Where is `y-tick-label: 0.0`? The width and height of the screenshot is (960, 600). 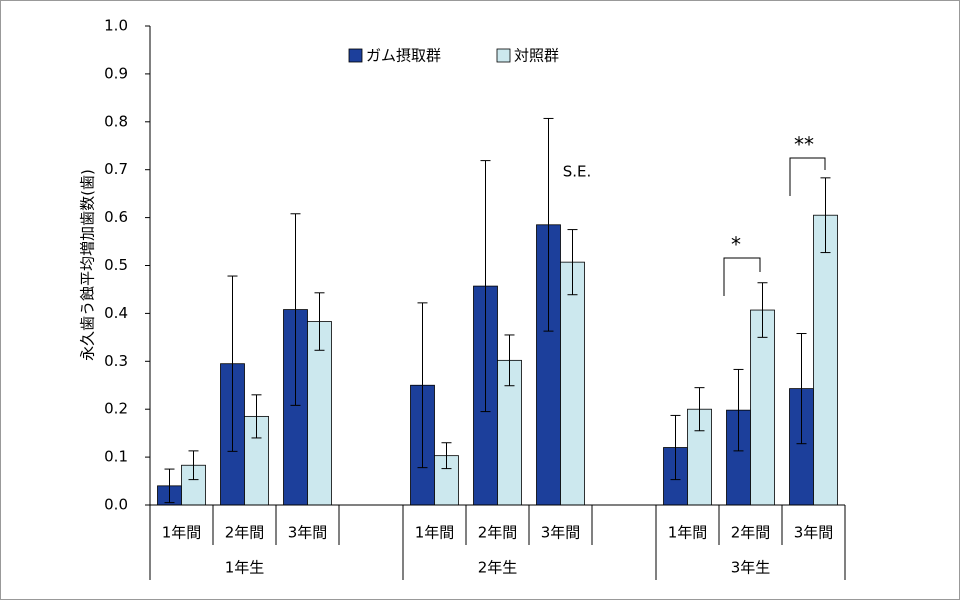 y-tick-label: 0.0 is located at coordinates (116, 505).